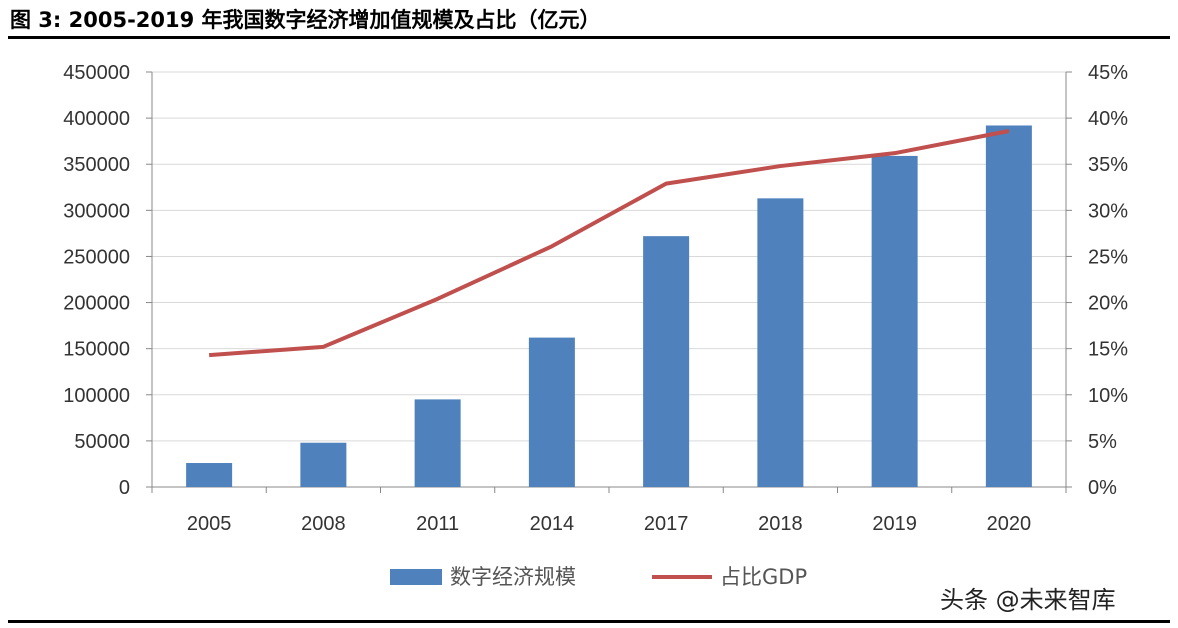 The height and width of the screenshot is (628, 1178). I want to click on x-tick-label: 2014, so click(552, 524).